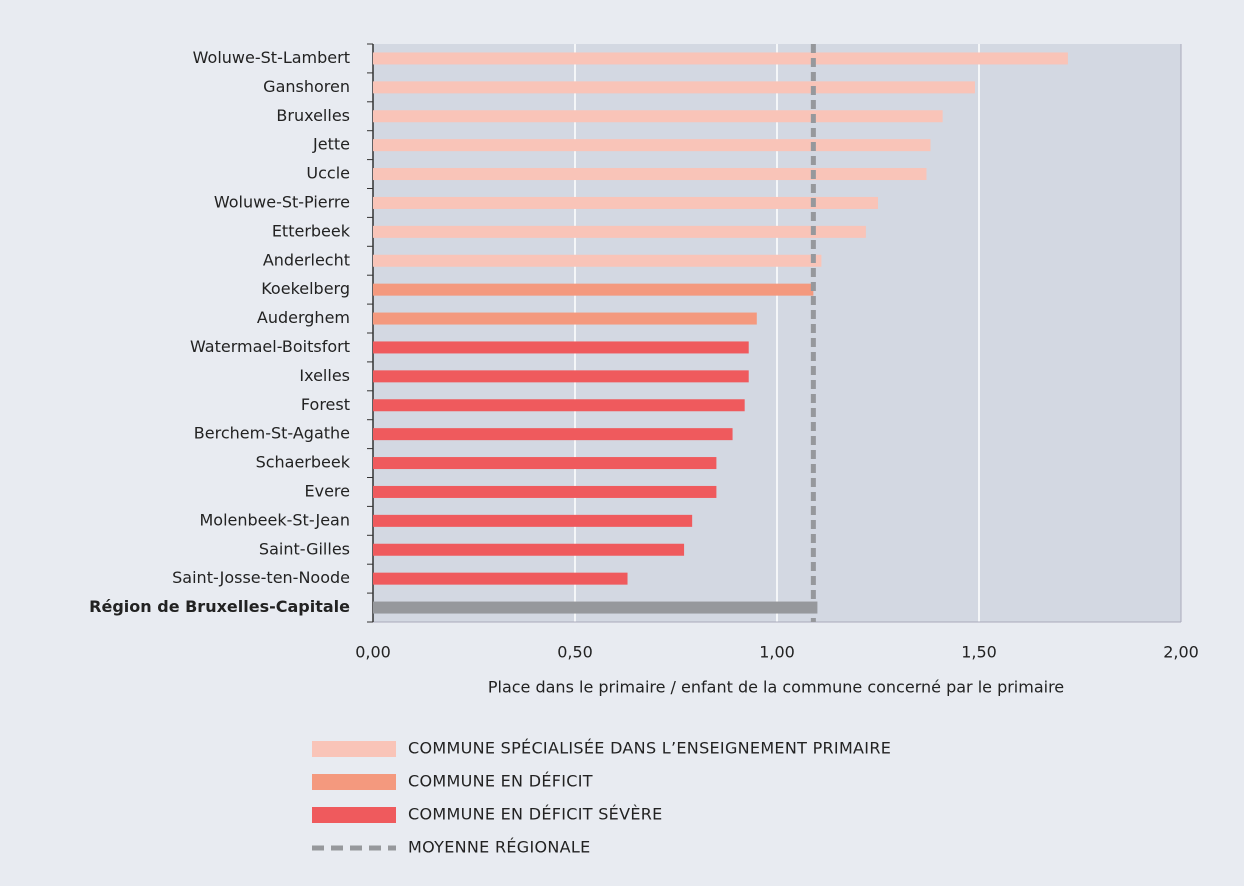 The width and height of the screenshot is (1244, 886). I want to click on y-tick-label: Watermael-Boitsfort, so click(270, 346).